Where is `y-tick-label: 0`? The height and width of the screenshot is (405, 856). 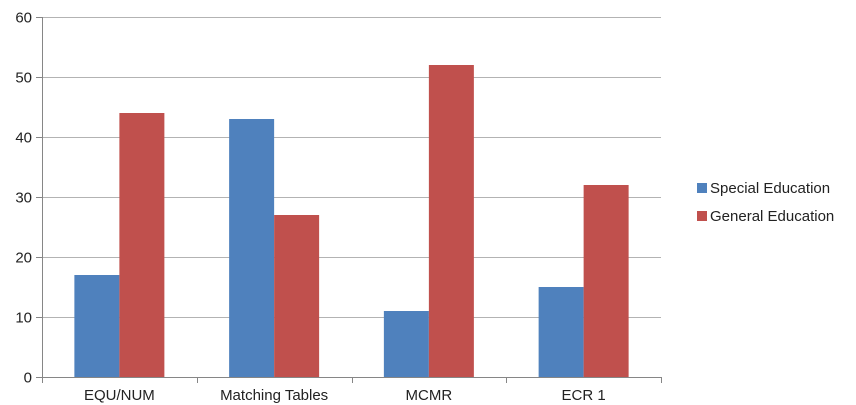 y-tick-label: 0 is located at coordinates (28, 378).